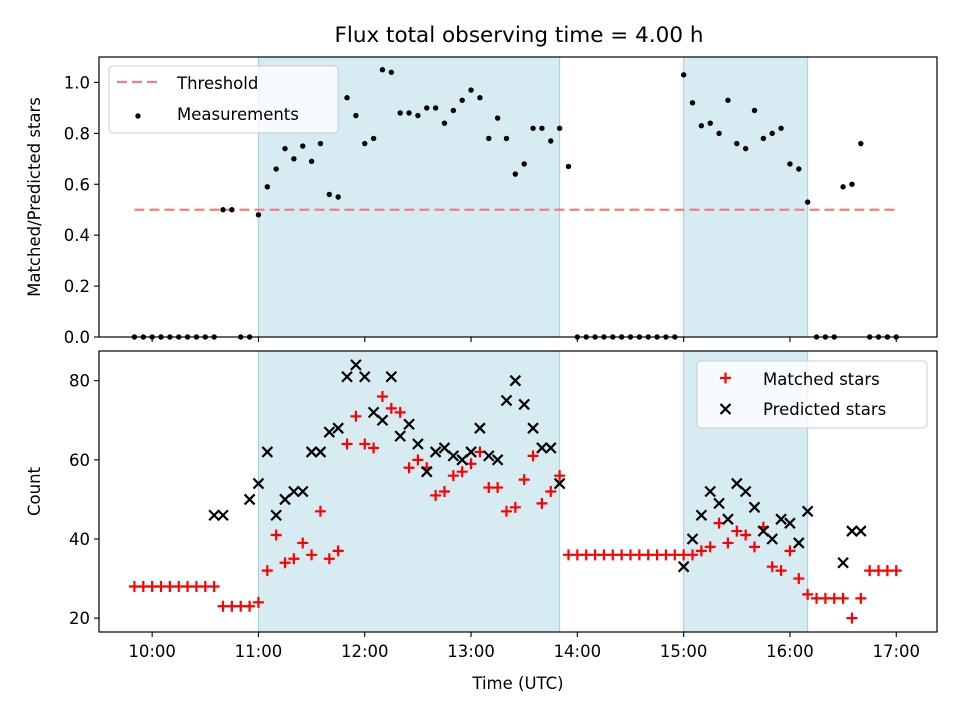 The height and width of the screenshot is (720, 960). I want to click on legend-measurements-swatch, so click(138, 116).